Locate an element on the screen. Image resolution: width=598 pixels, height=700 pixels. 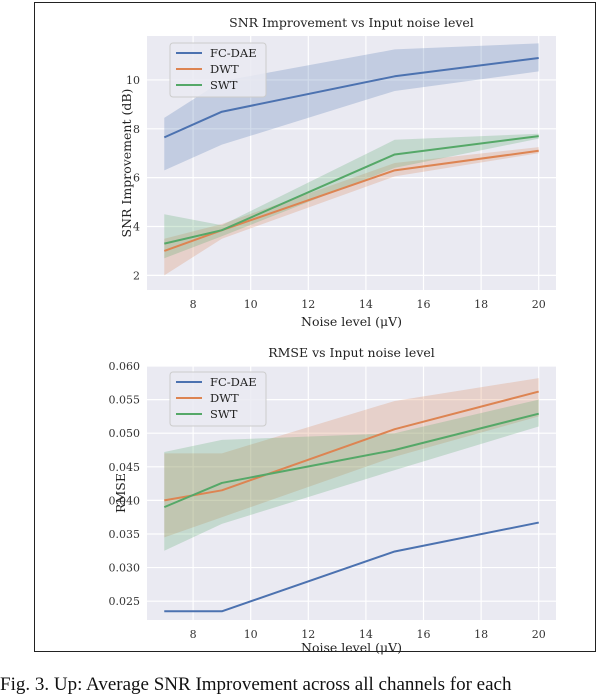
y-tick-label: 4 is located at coordinates (136, 227).